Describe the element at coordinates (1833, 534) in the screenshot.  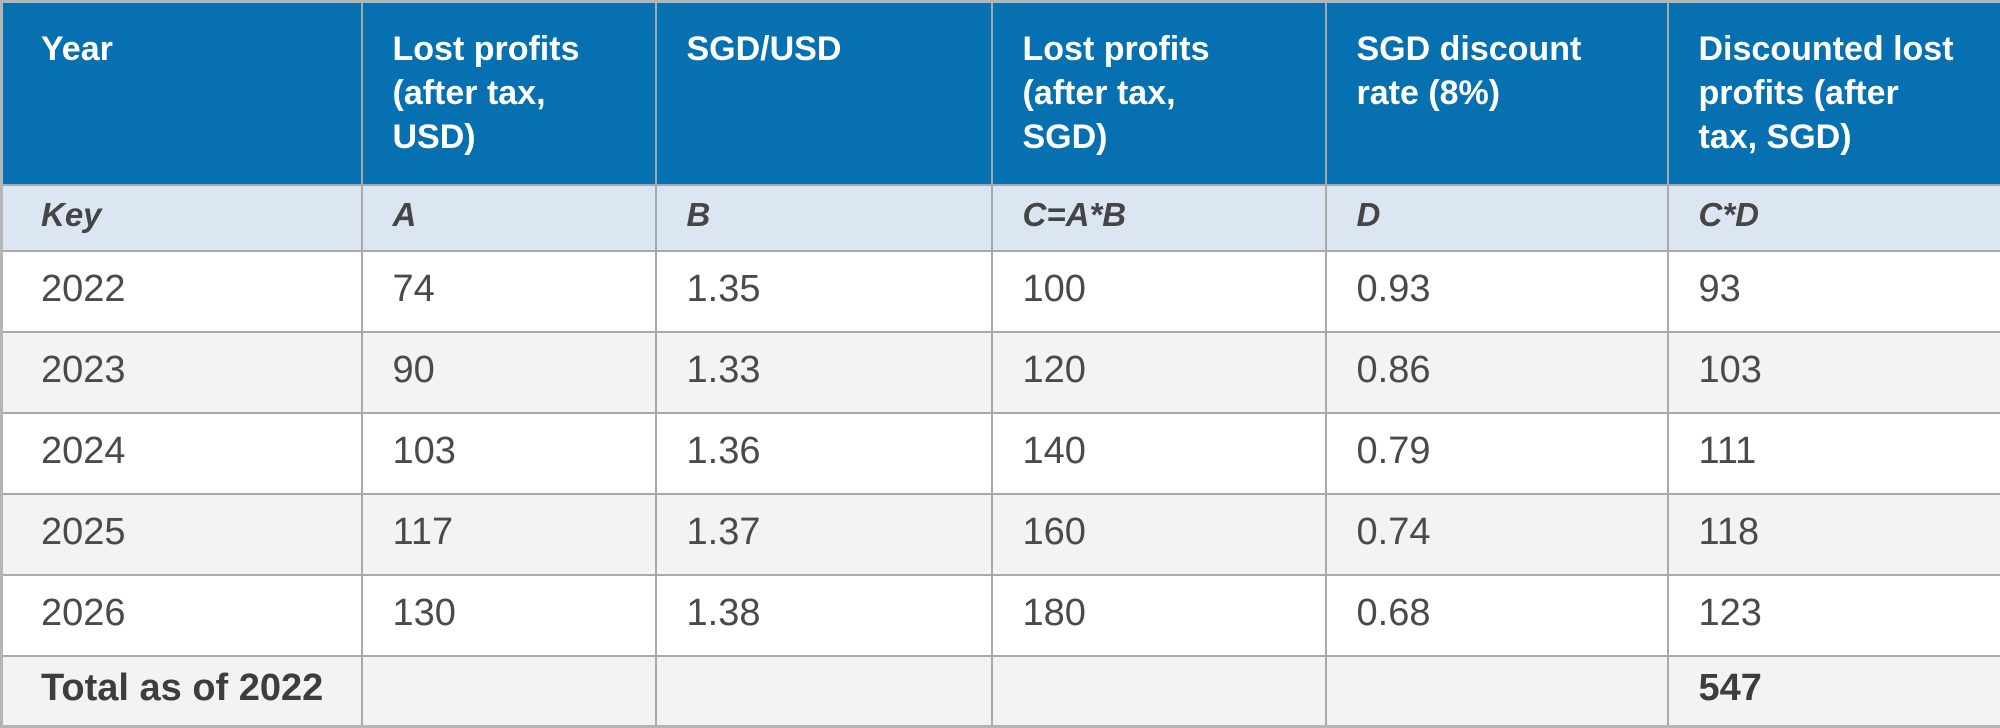
I see `discounted-lost-profits-cell: 118` at that location.